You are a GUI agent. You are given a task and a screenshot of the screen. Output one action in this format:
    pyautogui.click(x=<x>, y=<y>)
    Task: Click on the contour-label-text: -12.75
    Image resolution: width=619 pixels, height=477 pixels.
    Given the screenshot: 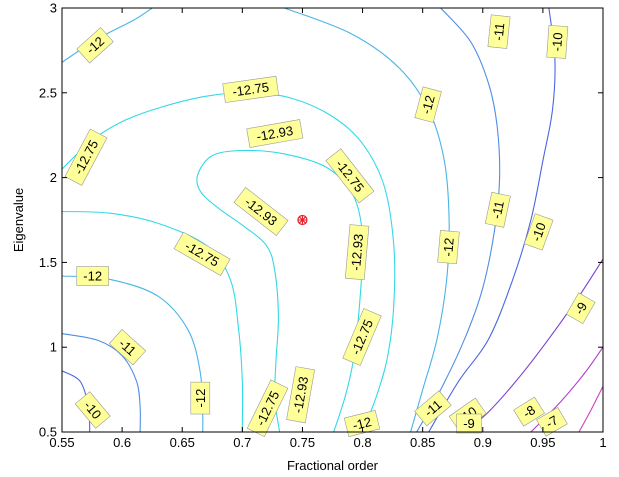 What is the action you would take?
    pyautogui.click(x=250, y=89)
    